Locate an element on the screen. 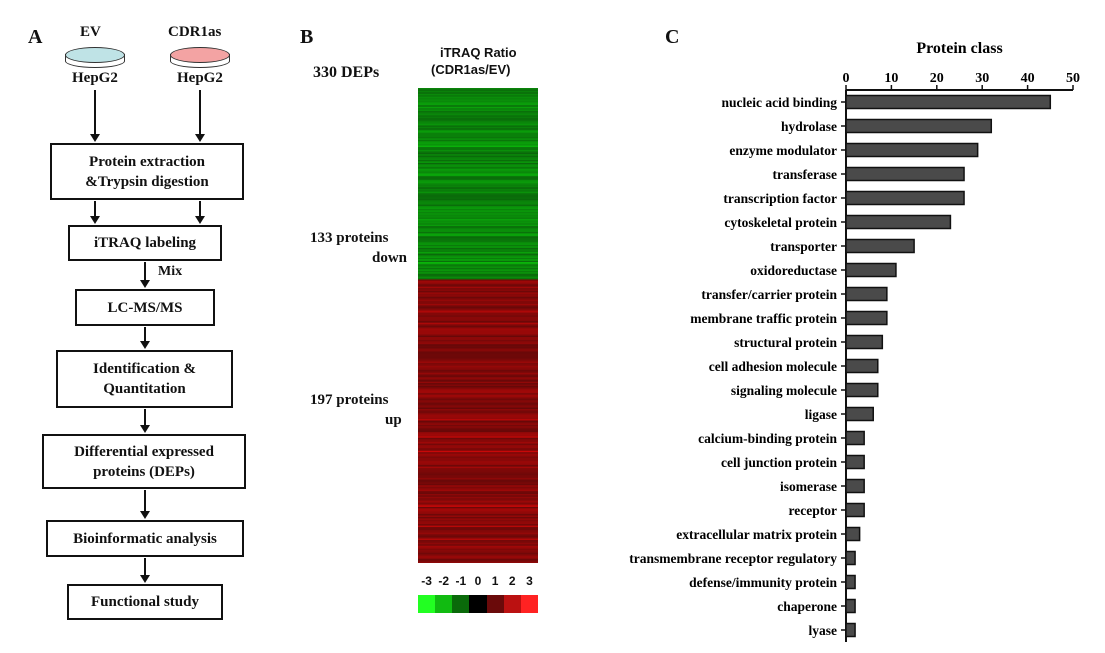 Image resolution: width=1105 pixels, height=653 pixels. up-label-1: 197 proteins is located at coordinates (349, 400).